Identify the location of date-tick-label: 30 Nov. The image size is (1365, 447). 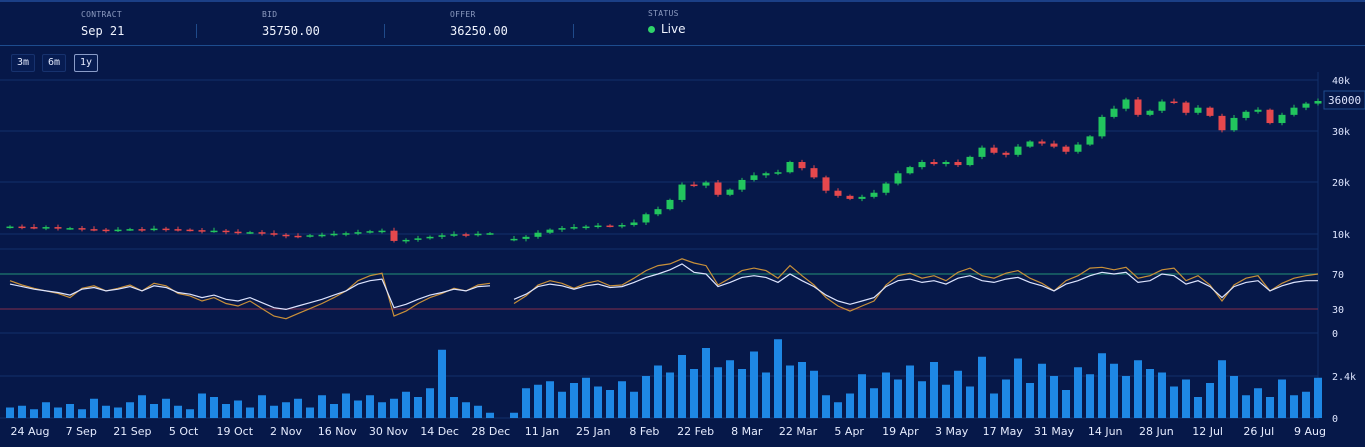
(388, 431).